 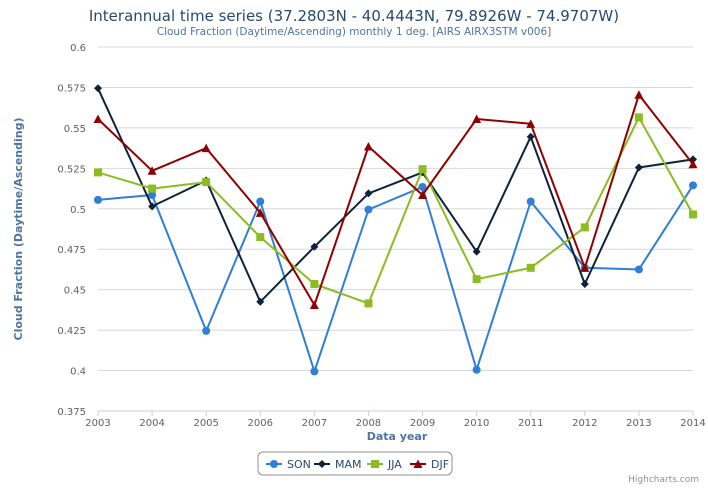 I want to click on x-tick-label: 2003, so click(x=97, y=423).